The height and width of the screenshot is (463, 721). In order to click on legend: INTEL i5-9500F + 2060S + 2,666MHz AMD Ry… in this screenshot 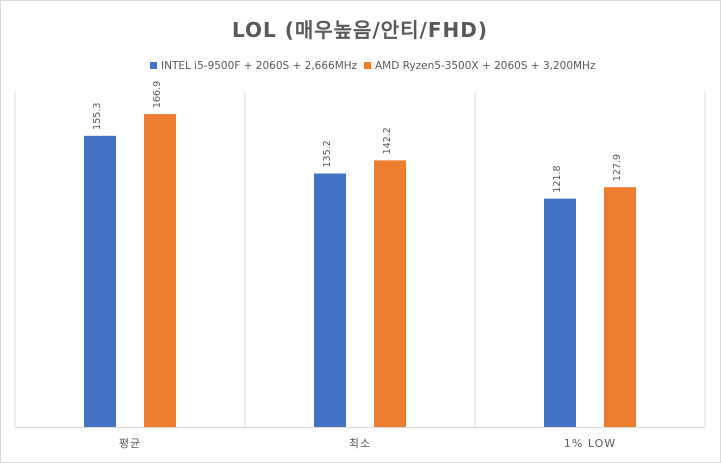, I will do `click(373, 66)`.